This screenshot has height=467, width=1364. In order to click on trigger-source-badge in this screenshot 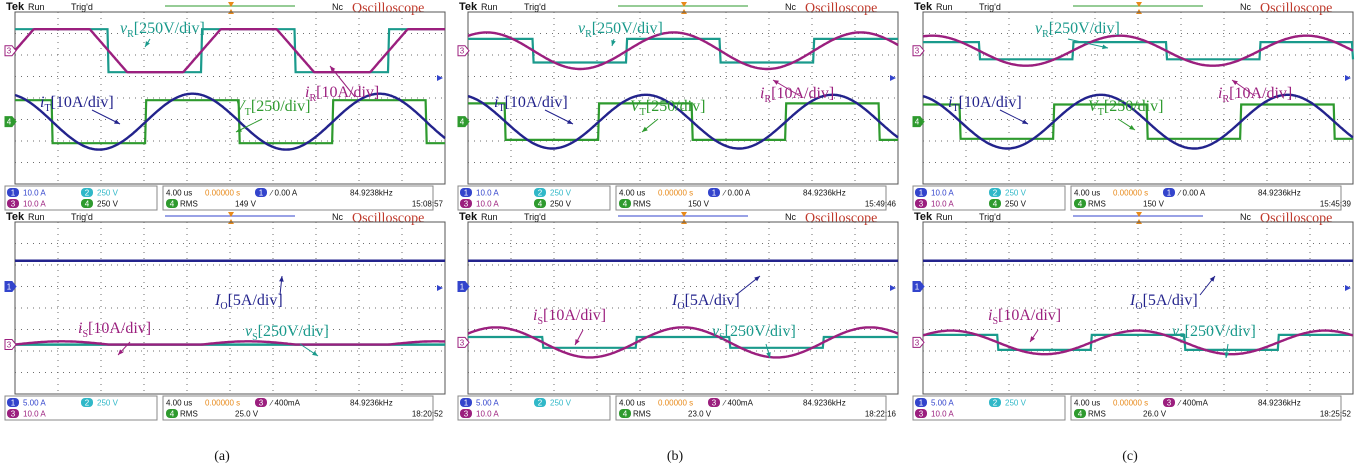, I will do `click(714, 402)`.